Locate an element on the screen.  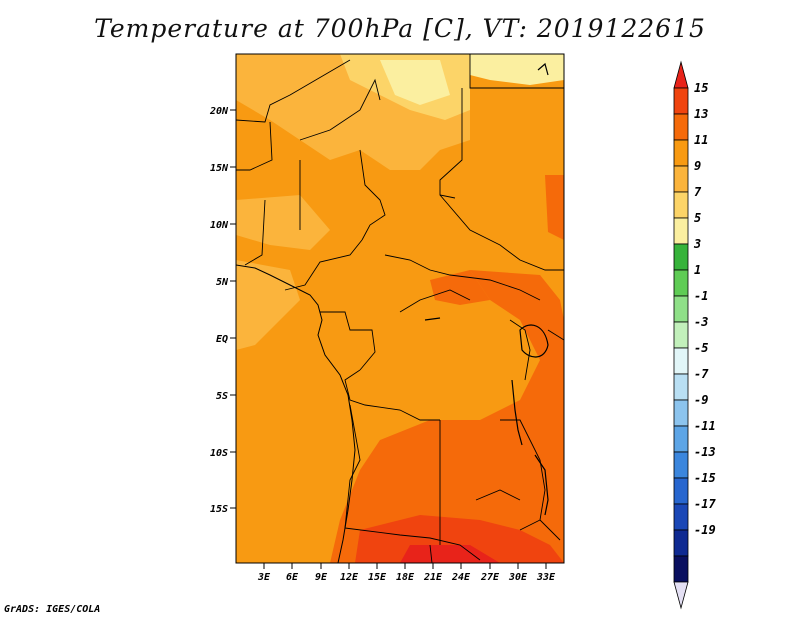
lakes is located at coordinates (486, 289).